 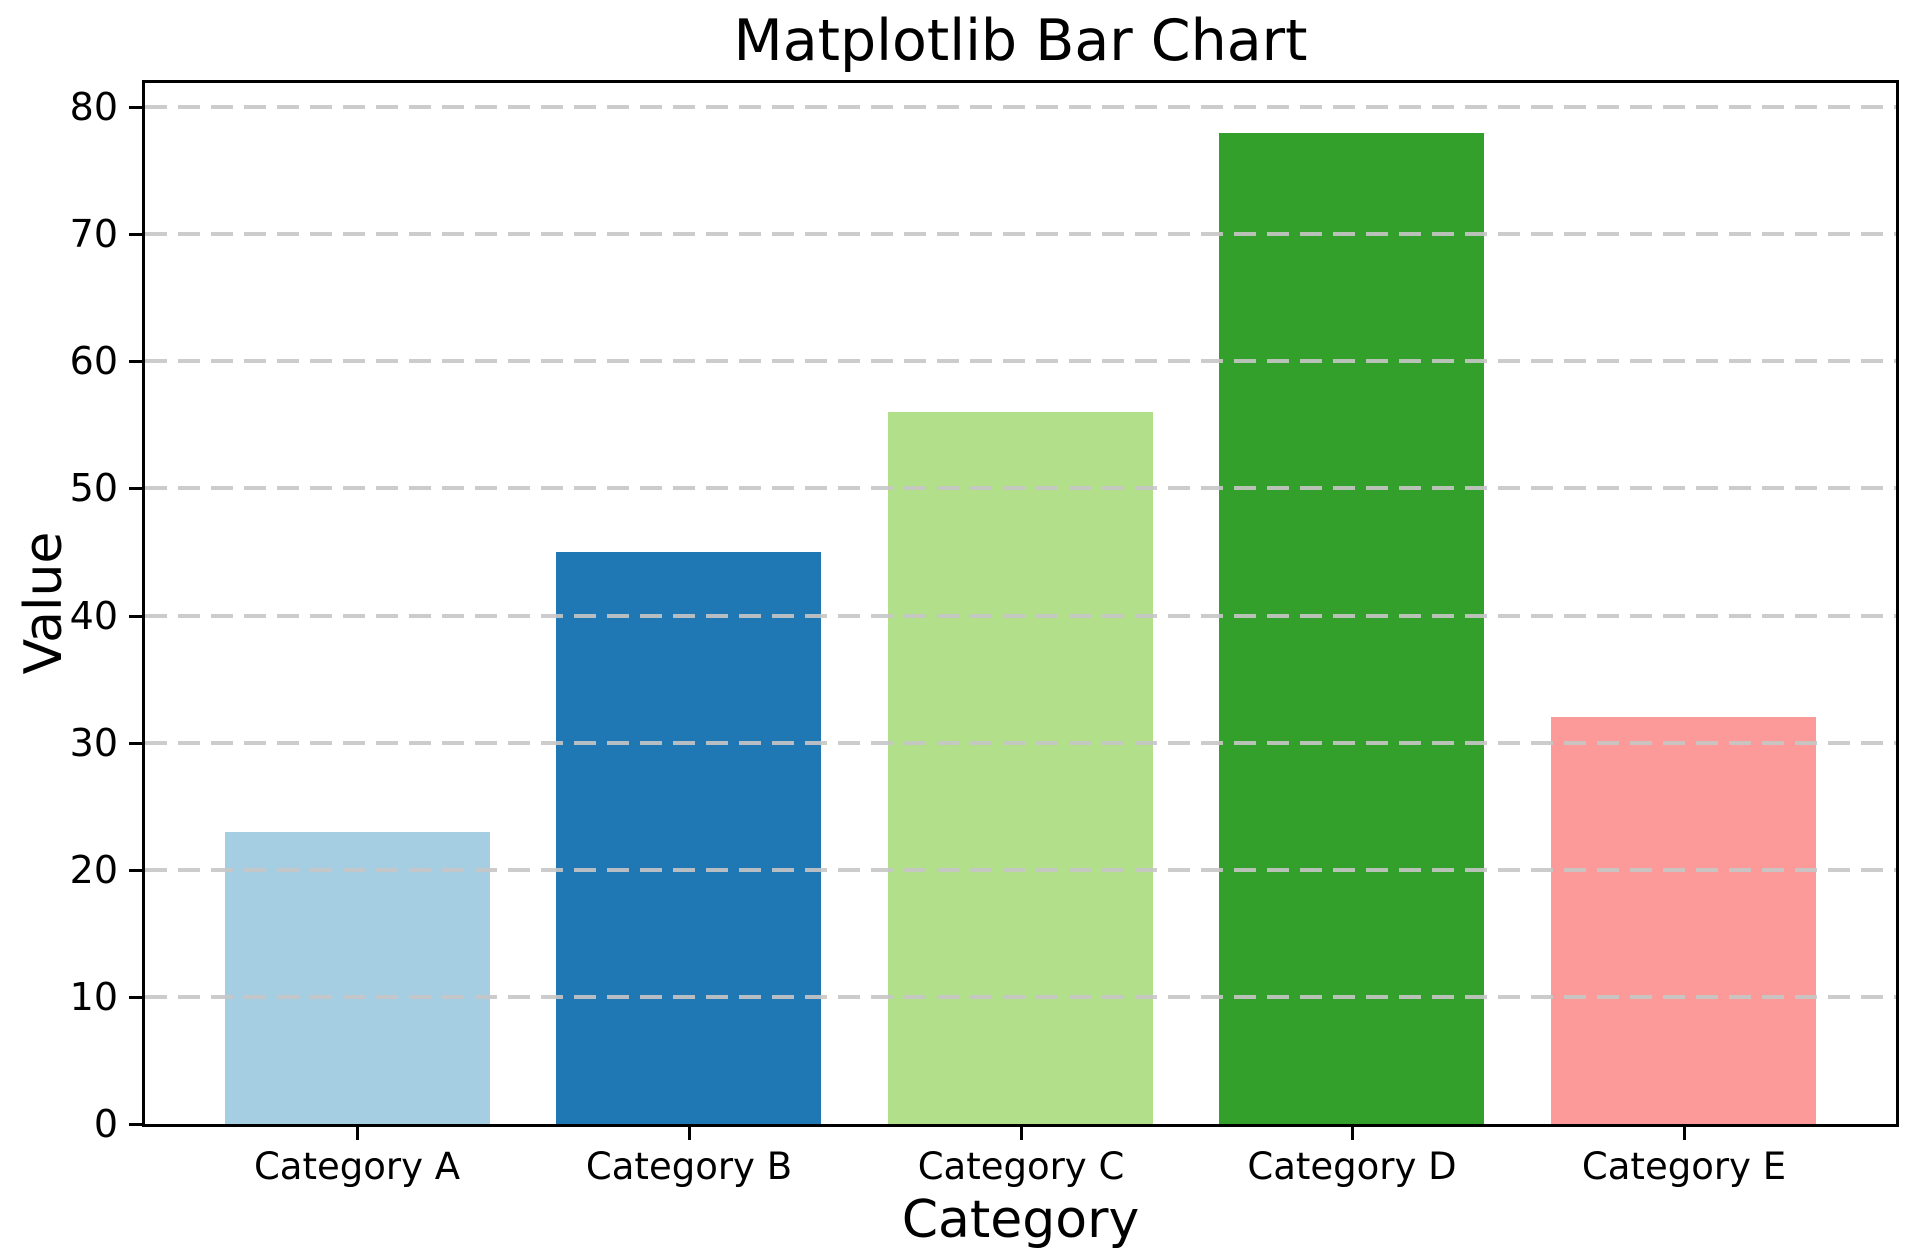 I want to click on y-tick-label-0: 0, so click(x=105, y=1124).